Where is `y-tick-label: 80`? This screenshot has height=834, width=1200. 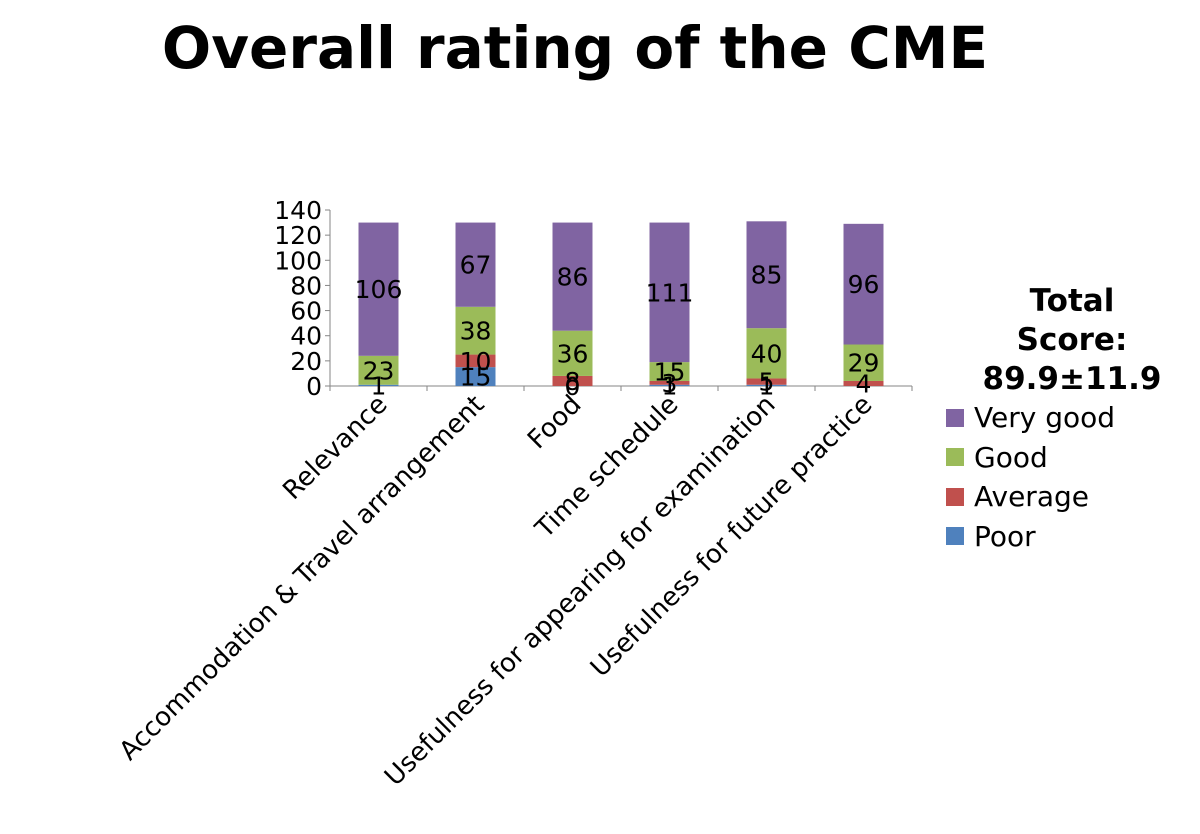
y-tick-label: 80 is located at coordinates (306, 285).